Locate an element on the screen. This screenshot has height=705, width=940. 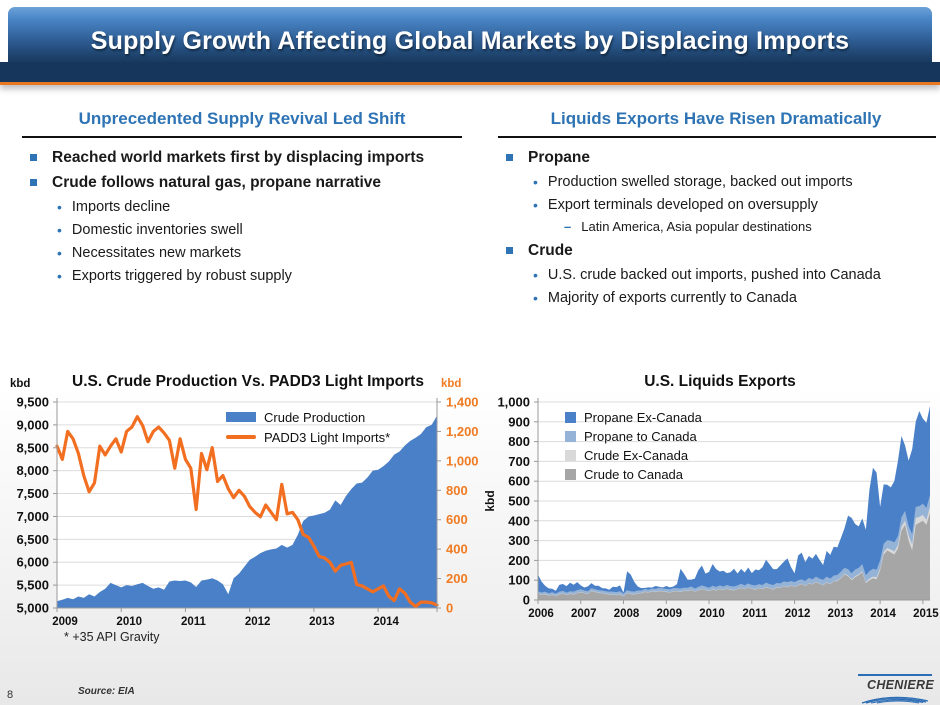
chart1-legend: Crude Production PADD3 Light Imports* is located at coordinates (308, 427).